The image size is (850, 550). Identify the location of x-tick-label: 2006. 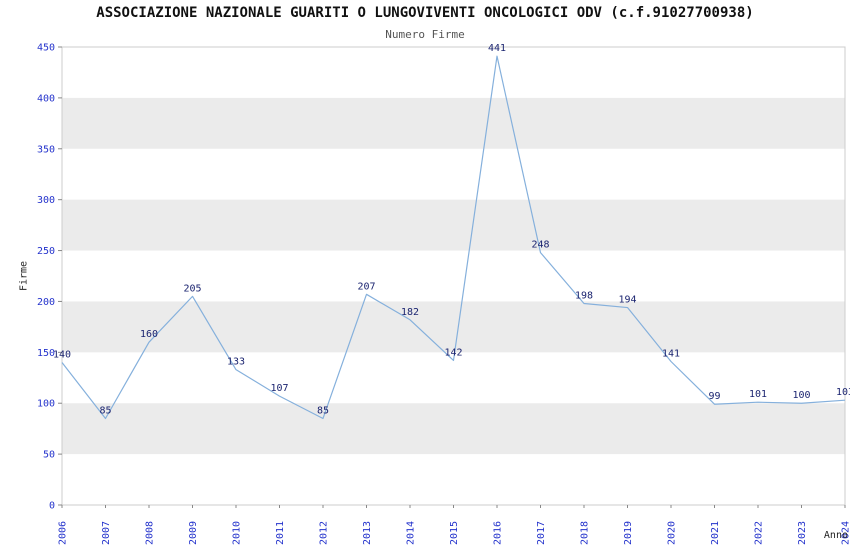
(63, 533).